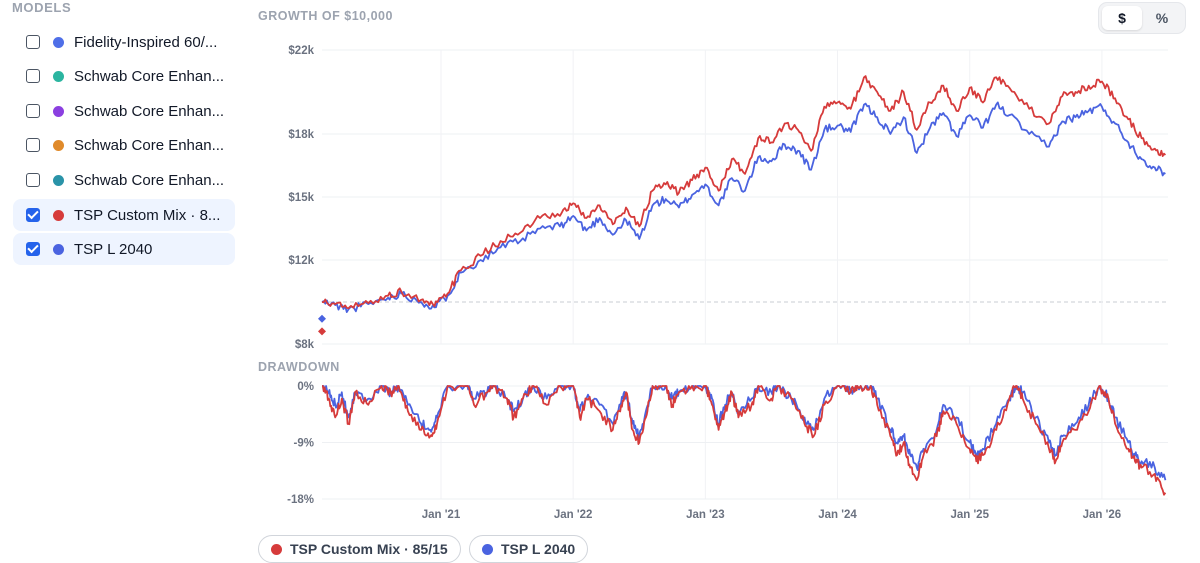 The image size is (1200, 563). What do you see at coordinates (304, 444) in the screenshot?
I see `drawdown-y-tick-label: -9%` at bounding box center [304, 444].